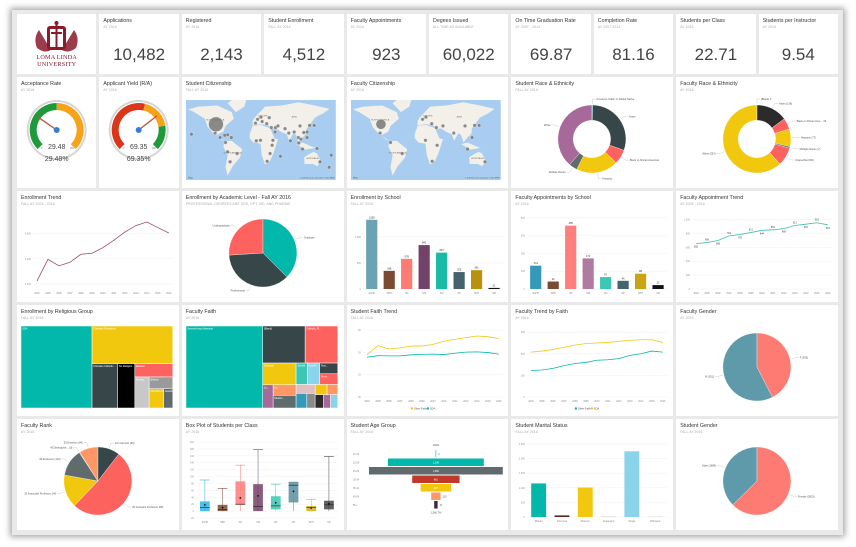 This screenshot has width=856, height=547. What do you see at coordinates (757, 368) in the screenshot?
I see `faculty-gender-pie: F (392) M (531)` at bounding box center [757, 368].